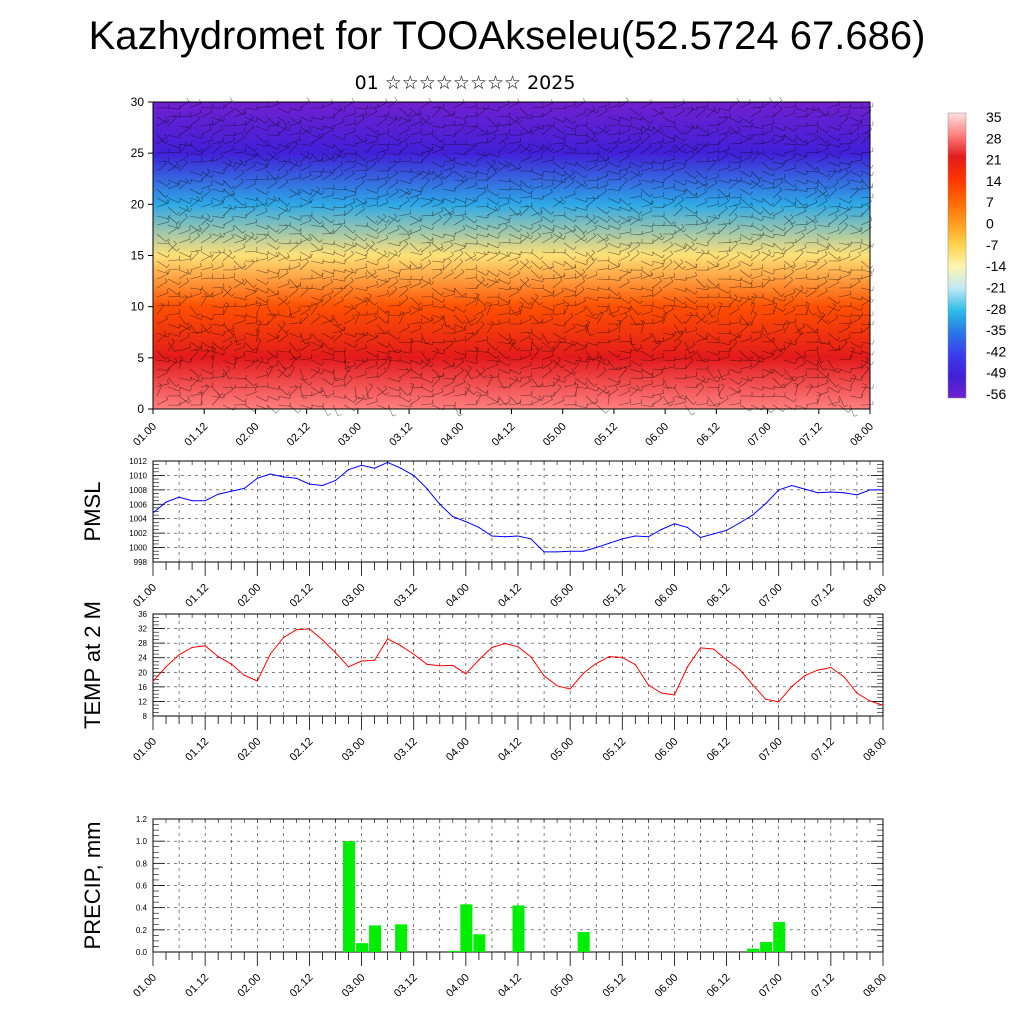 This screenshot has width=1024, height=1024. What do you see at coordinates (138, 153) in the screenshot?
I see `y-tick-label: 25` at bounding box center [138, 153].